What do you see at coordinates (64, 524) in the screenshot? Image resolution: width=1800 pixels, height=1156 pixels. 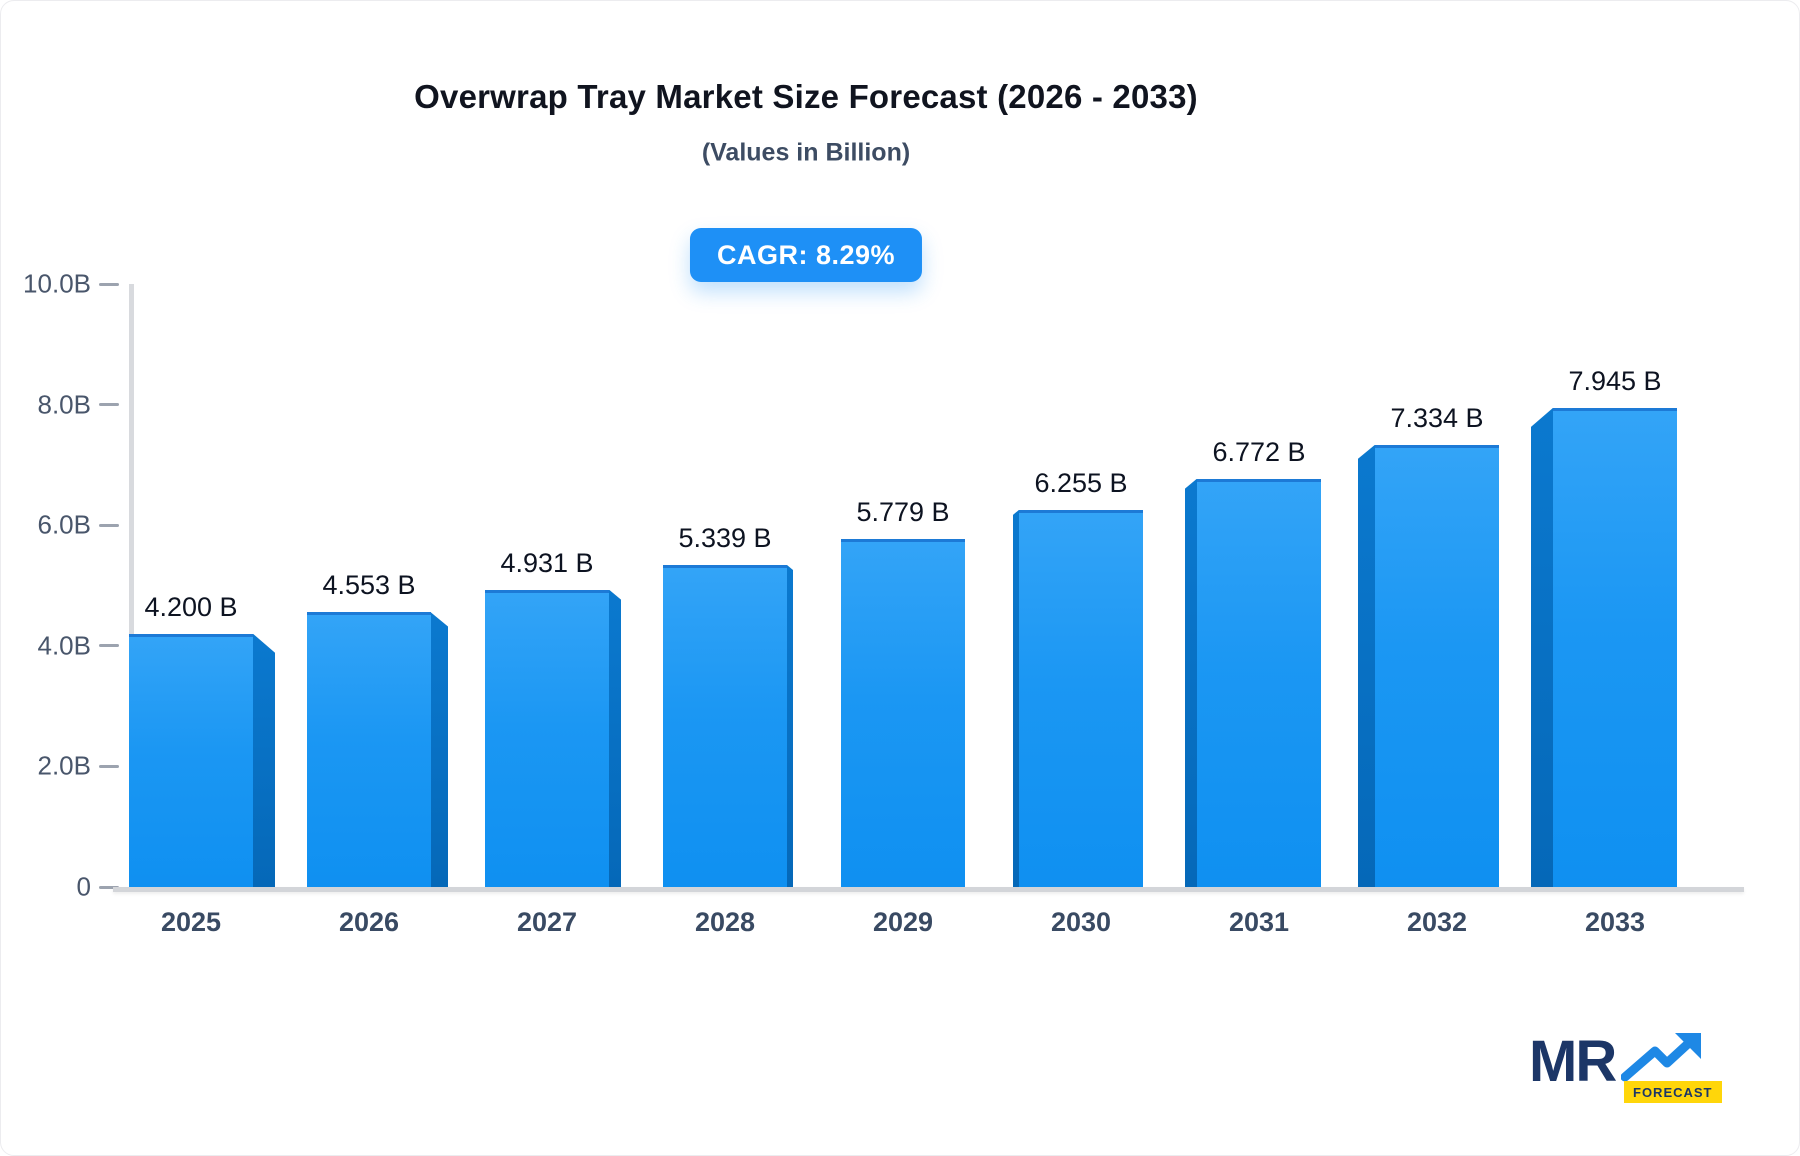 I see `y-axis-tick-label: 6.0B` at bounding box center [64, 524].